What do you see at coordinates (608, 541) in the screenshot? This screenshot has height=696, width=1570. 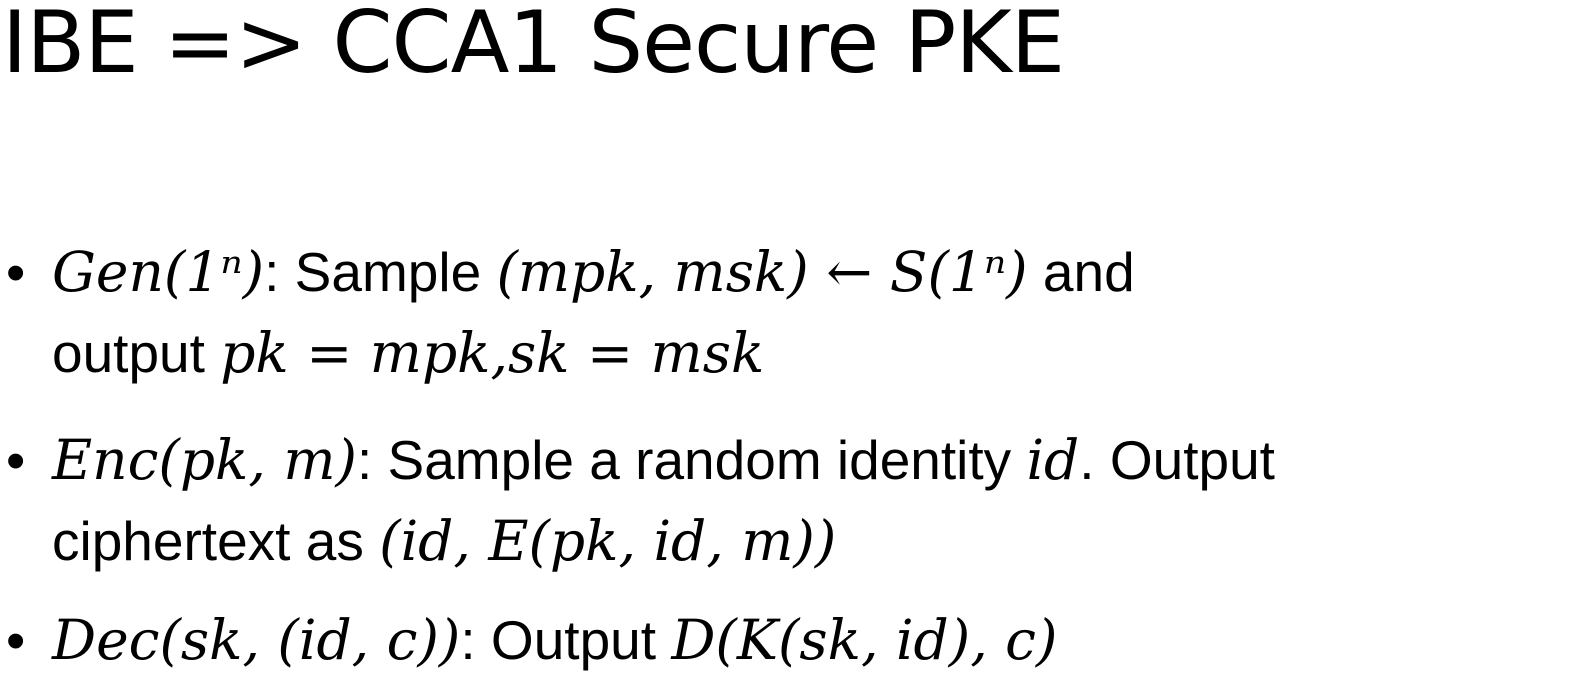 I see `math-expression: (id, E(pk, id, m))` at bounding box center [608, 541].